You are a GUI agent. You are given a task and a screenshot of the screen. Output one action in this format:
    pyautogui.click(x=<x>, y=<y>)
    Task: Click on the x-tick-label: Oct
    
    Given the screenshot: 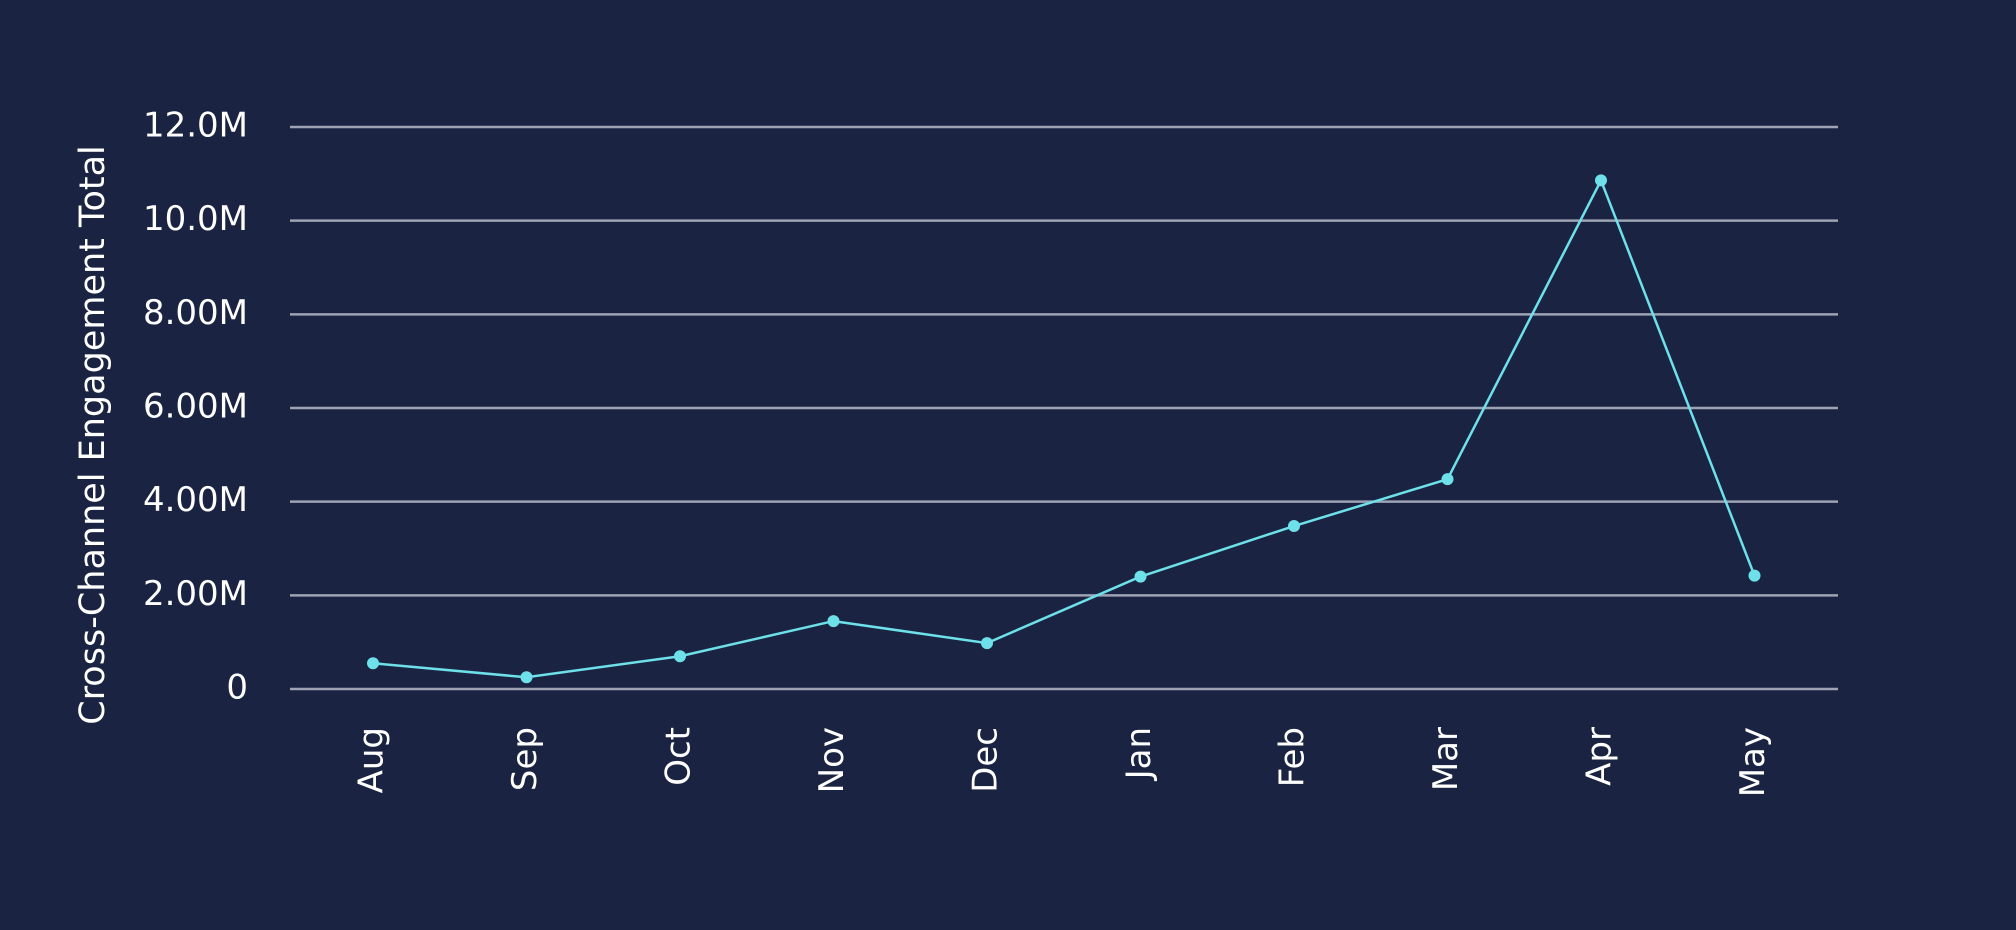 What is the action you would take?
    pyautogui.click(x=679, y=756)
    